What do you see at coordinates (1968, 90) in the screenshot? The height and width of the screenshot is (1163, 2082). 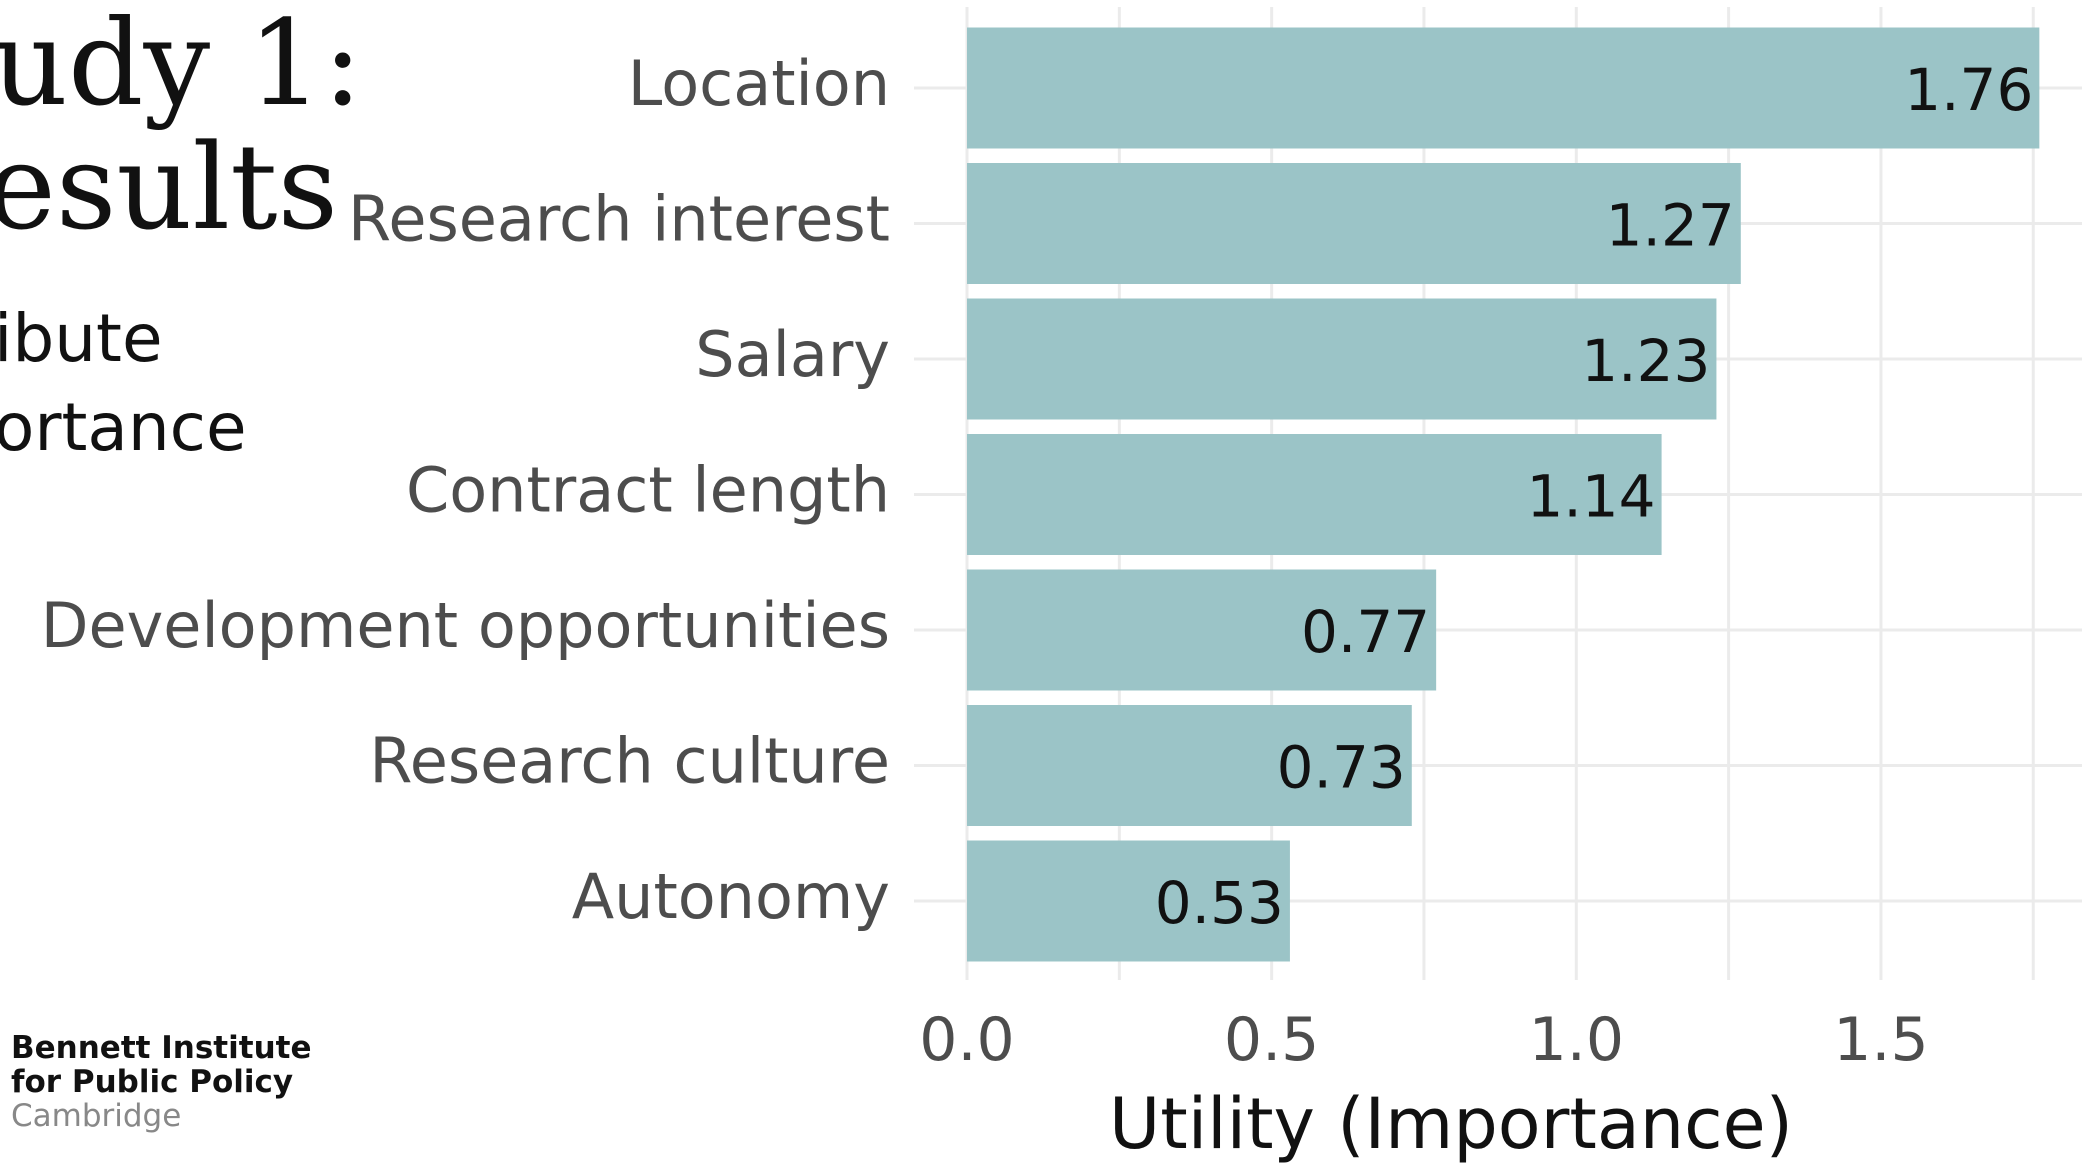 I see `value-label: 1.76` at bounding box center [1968, 90].